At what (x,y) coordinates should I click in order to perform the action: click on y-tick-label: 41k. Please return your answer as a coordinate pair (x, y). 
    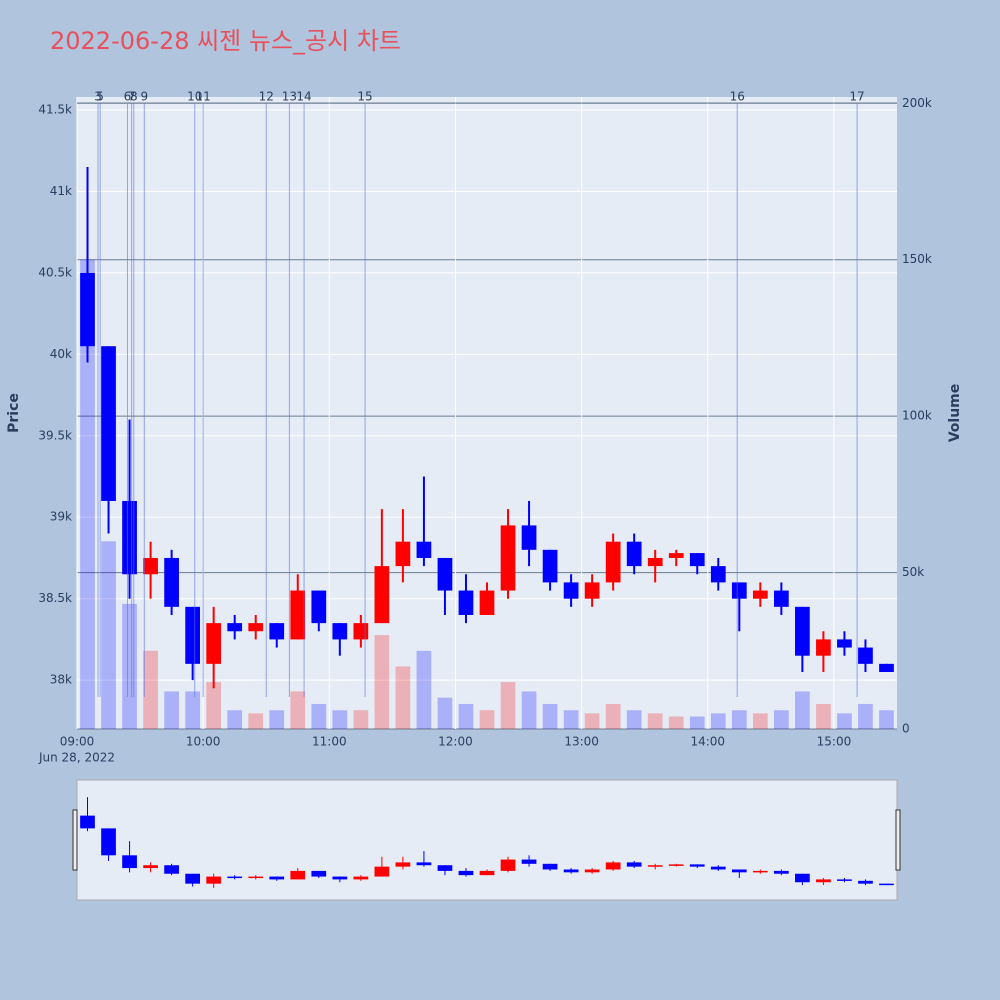
    Looking at the image, I should click on (61, 191).